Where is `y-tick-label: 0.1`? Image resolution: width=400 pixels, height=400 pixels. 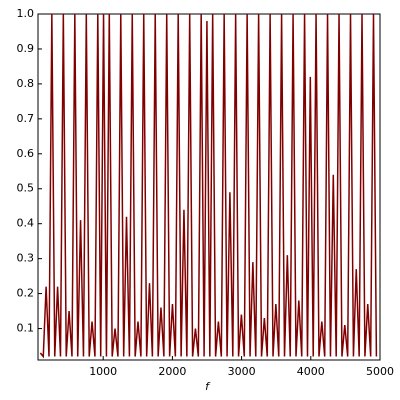 y-tick-label: 0.1 is located at coordinates (26, 328).